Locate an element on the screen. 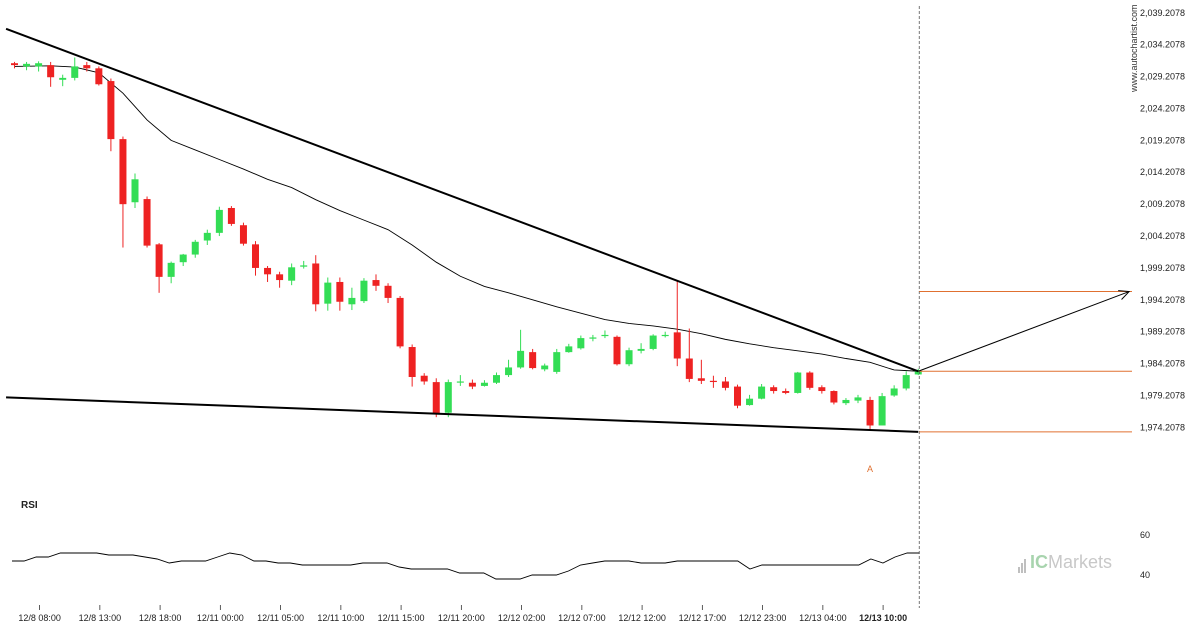  x-tick-label: 12/11 15:00 is located at coordinates (401, 618).